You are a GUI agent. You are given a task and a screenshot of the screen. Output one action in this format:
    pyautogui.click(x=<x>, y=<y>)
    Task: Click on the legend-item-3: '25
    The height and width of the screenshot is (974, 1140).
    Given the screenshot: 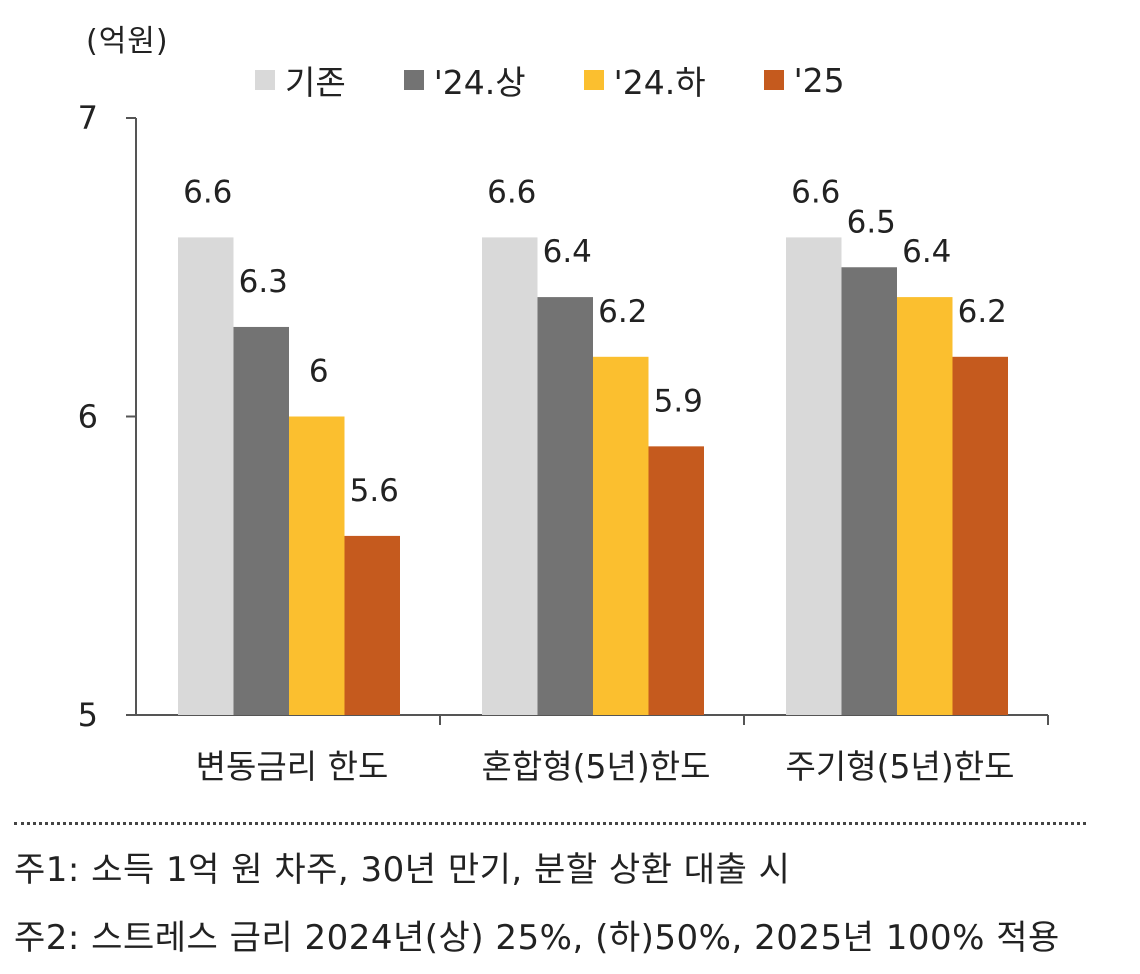 What is the action you would take?
    pyautogui.click(x=804, y=80)
    